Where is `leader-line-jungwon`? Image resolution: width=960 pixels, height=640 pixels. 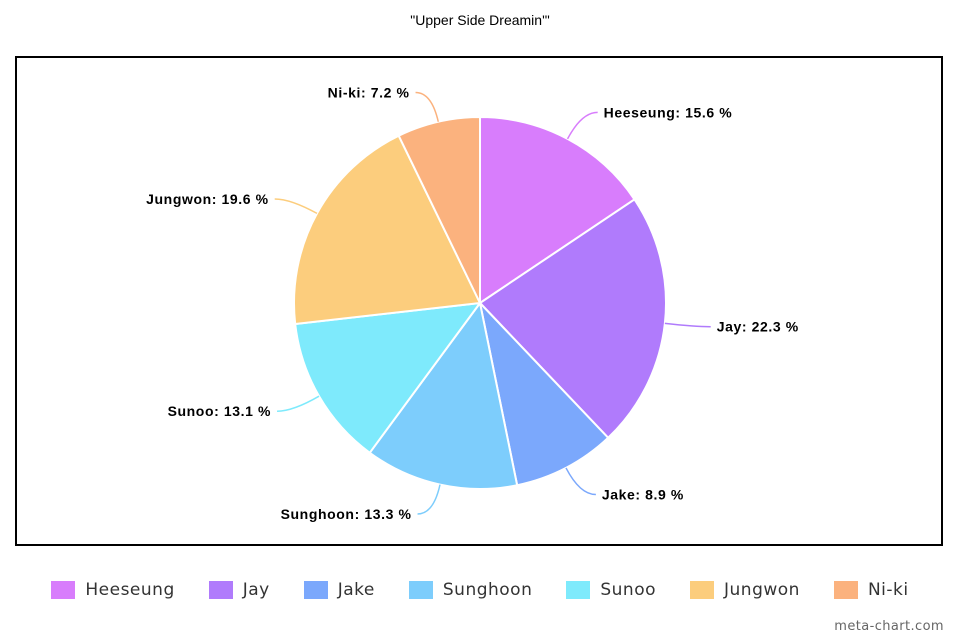
leader-line-jungwon is located at coordinates (296, 206).